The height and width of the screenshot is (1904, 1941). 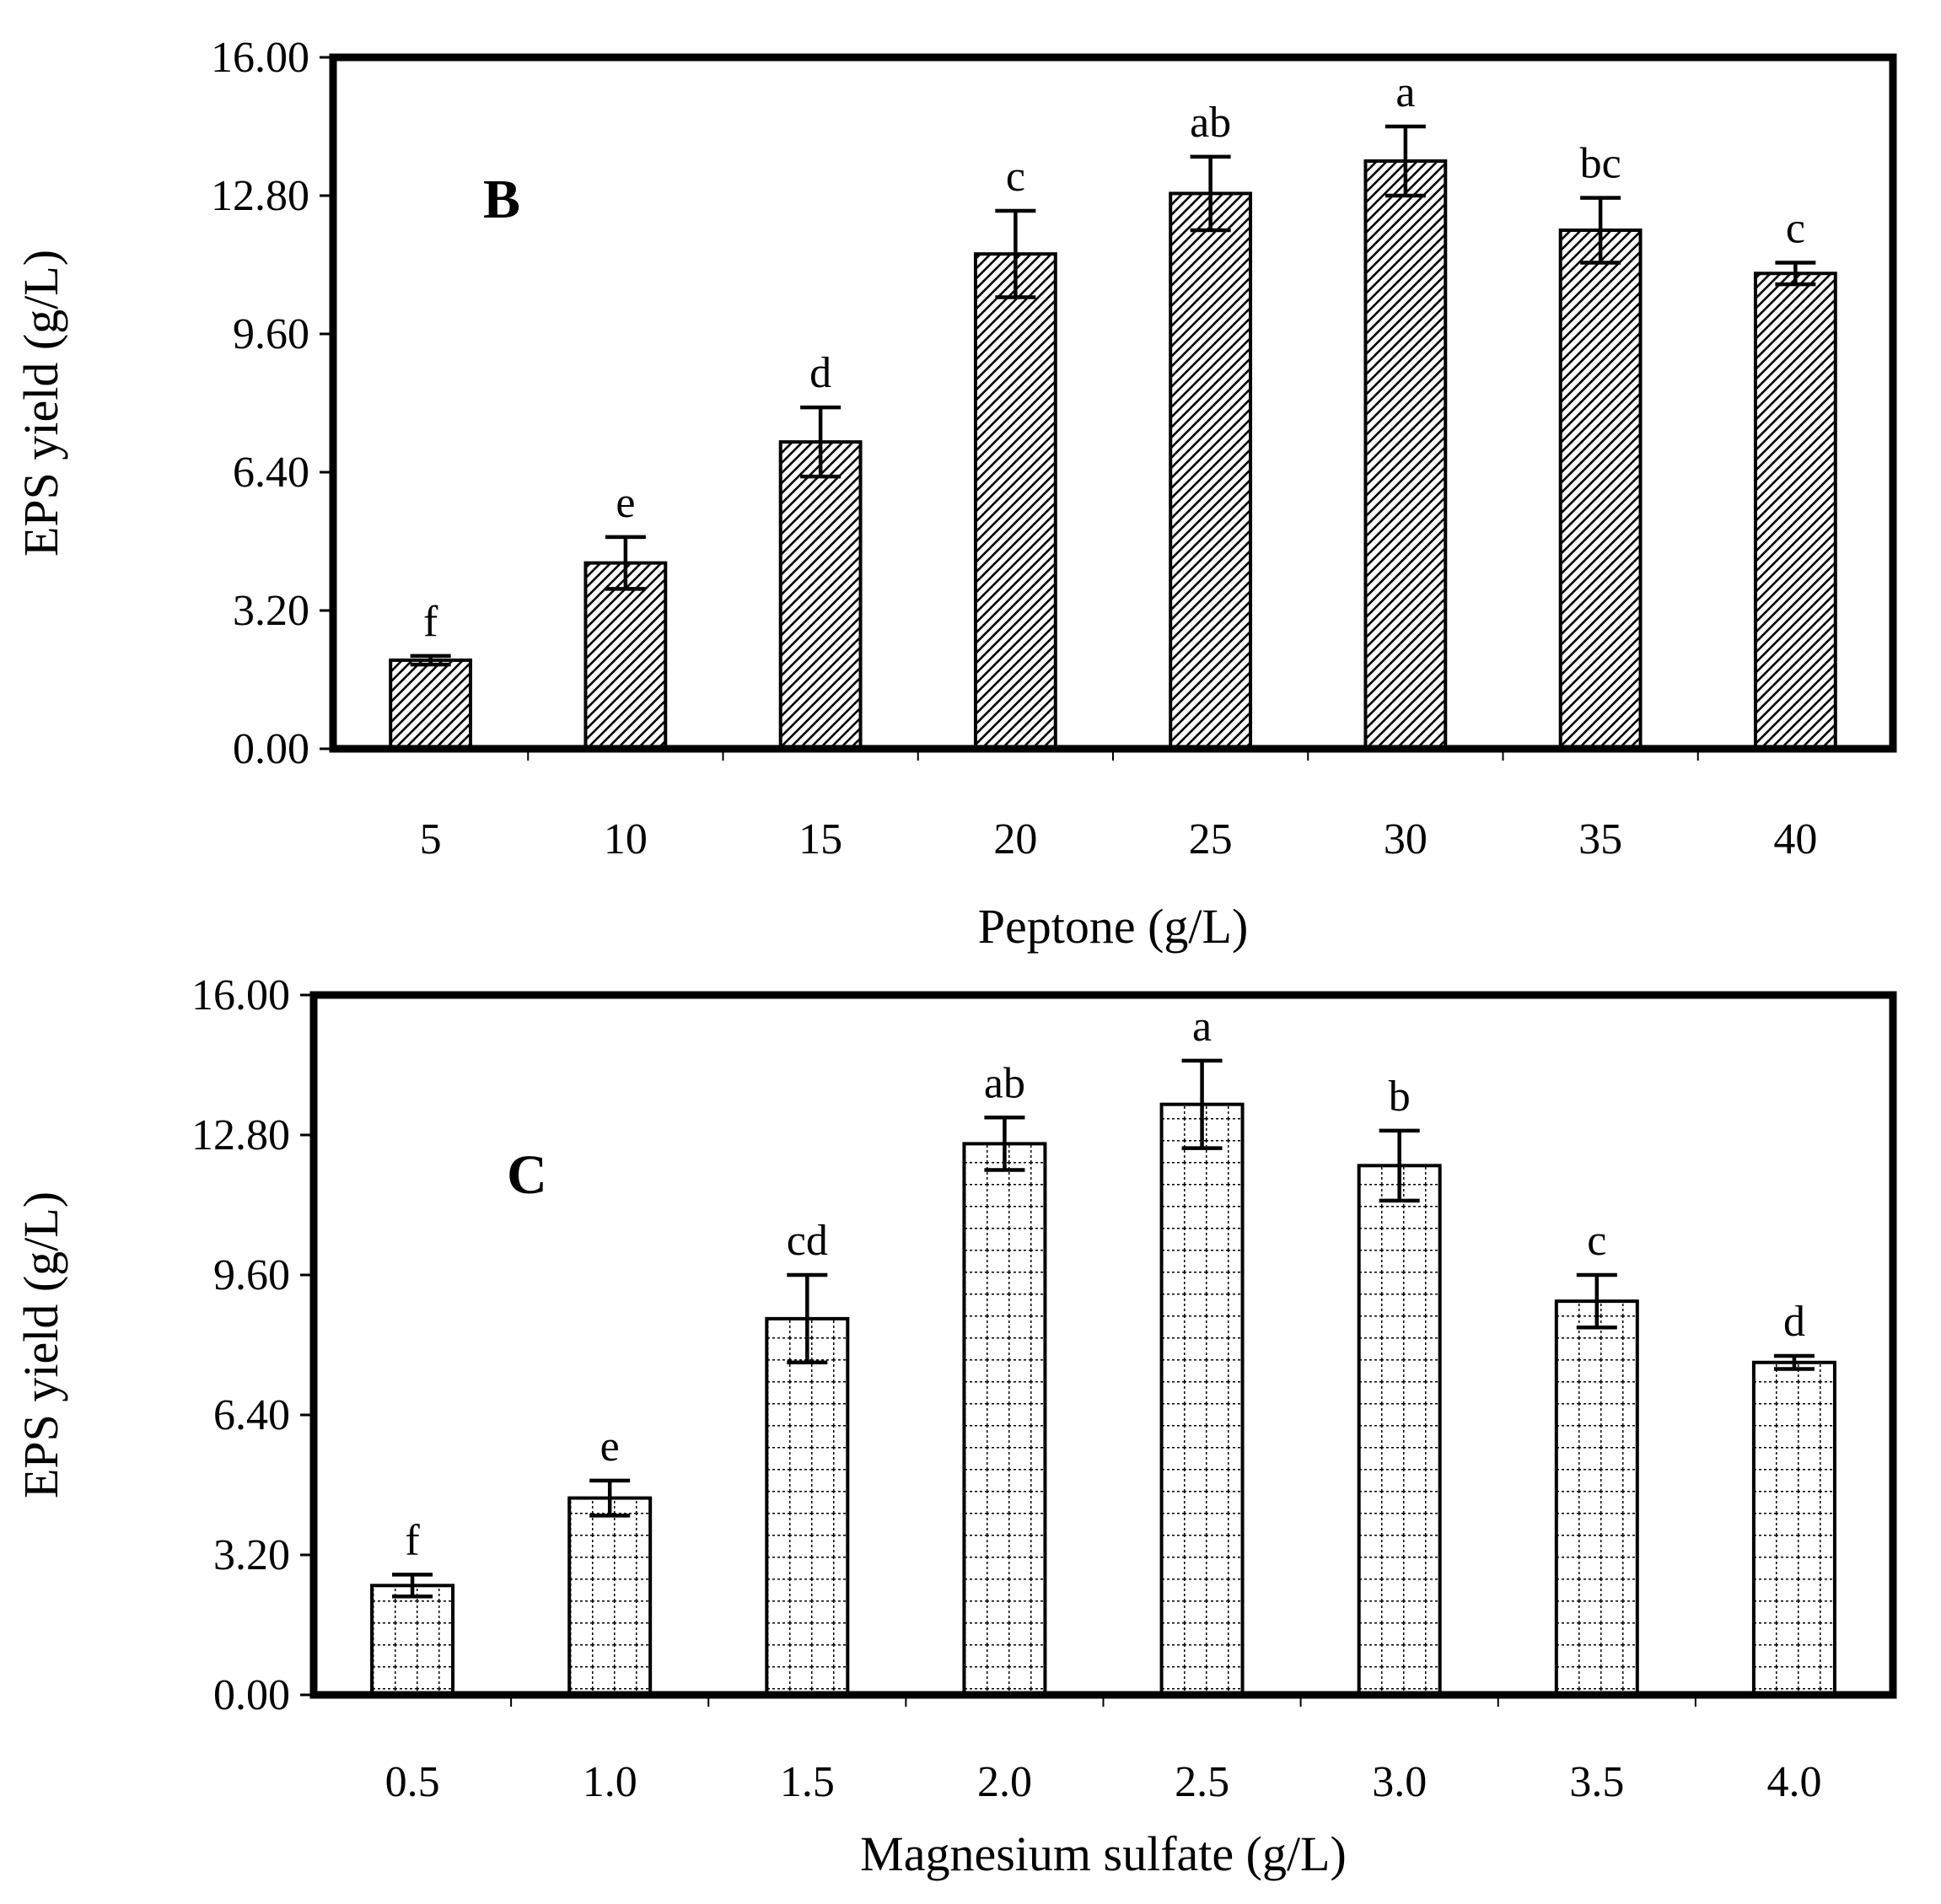 What do you see at coordinates (1211, 839) in the screenshot?
I see `x-tick-label: 25` at bounding box center [1211, 839].